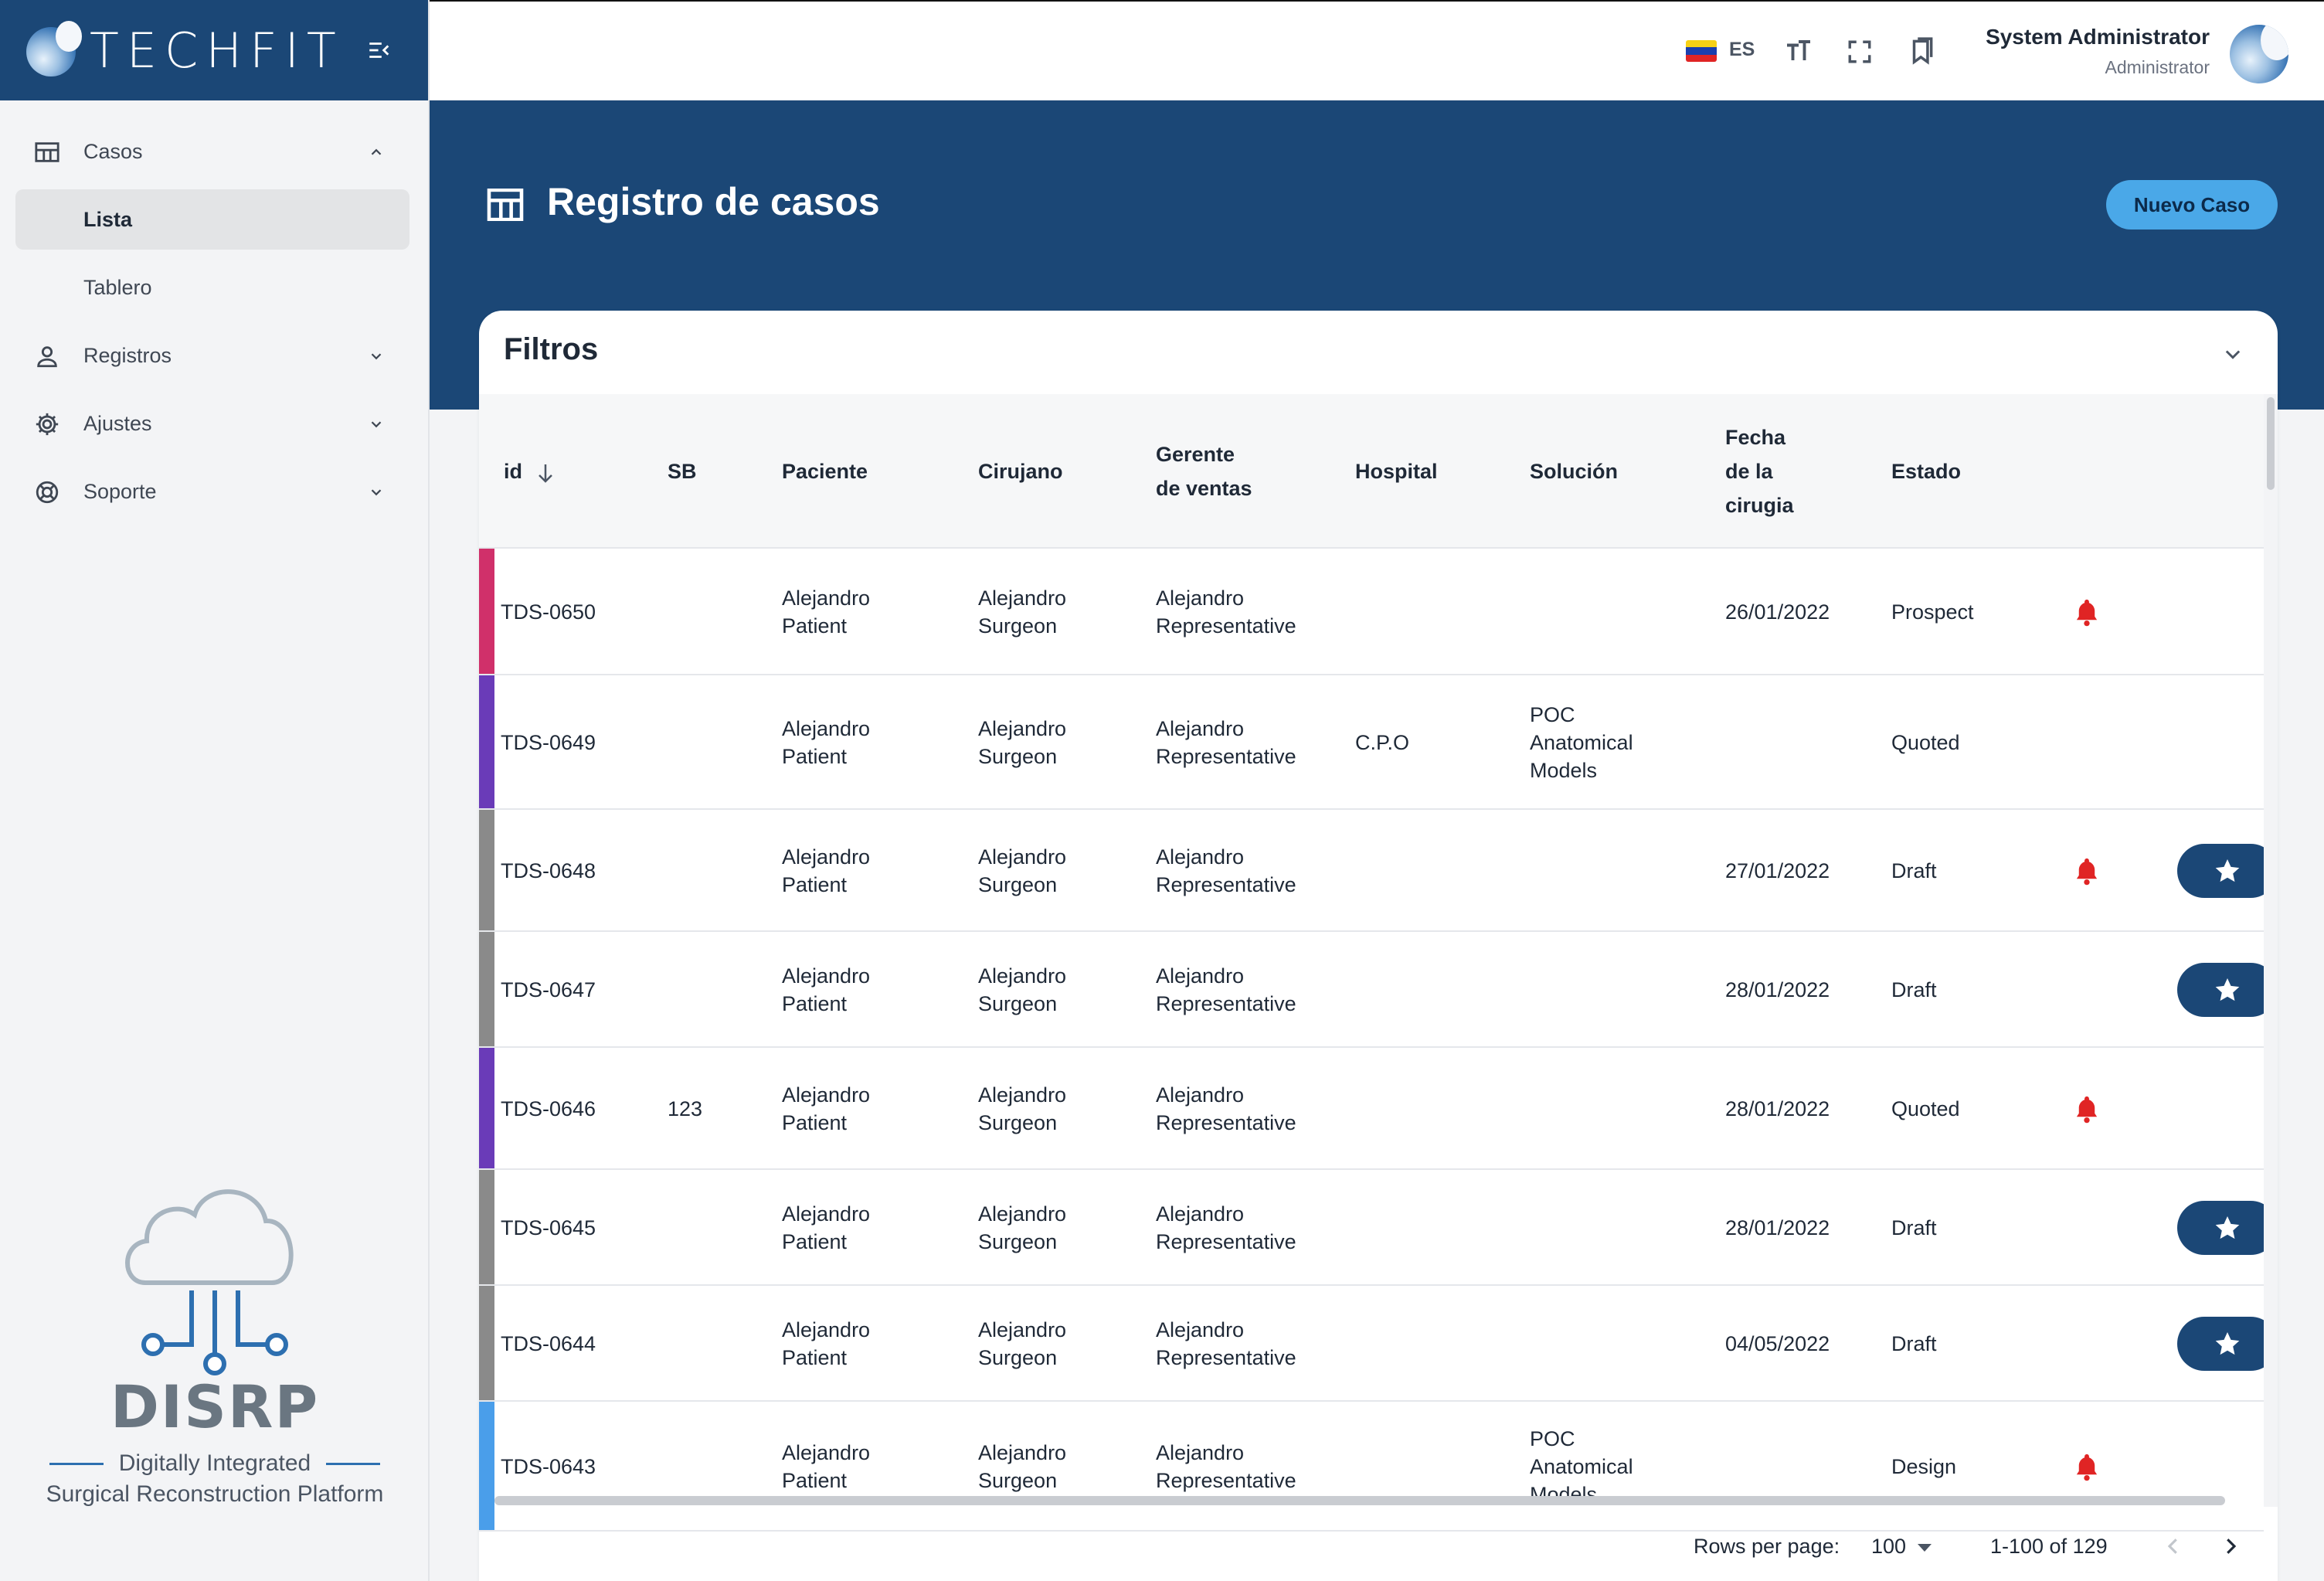 This screenshot has width=2324, height=1581. I want to click on sidebar-item-label: Registros, so click(127, 355).